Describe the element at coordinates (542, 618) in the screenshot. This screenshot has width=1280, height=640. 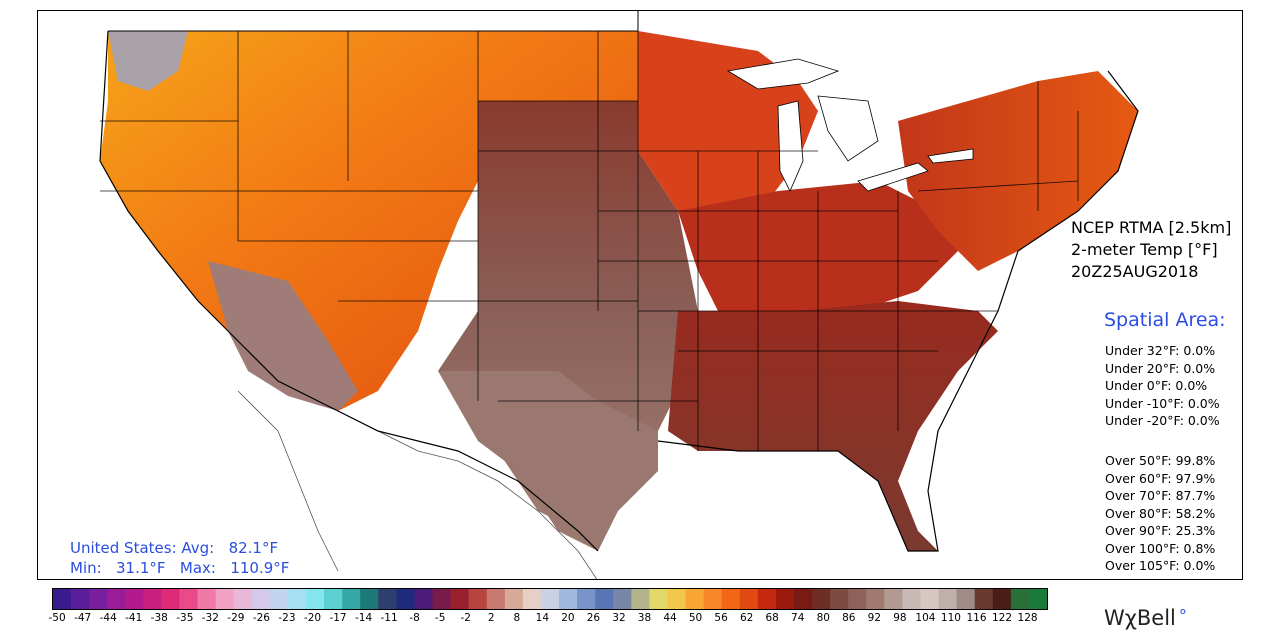
I see `color-scale-tick: 14` at that location.